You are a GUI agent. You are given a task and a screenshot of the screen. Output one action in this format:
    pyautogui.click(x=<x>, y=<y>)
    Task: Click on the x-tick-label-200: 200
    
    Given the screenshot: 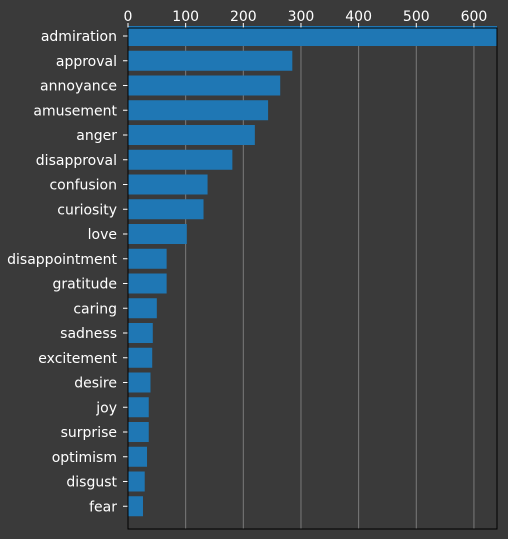 What is the action you would take?
    pyautogui.click(x=243, y=17)
    